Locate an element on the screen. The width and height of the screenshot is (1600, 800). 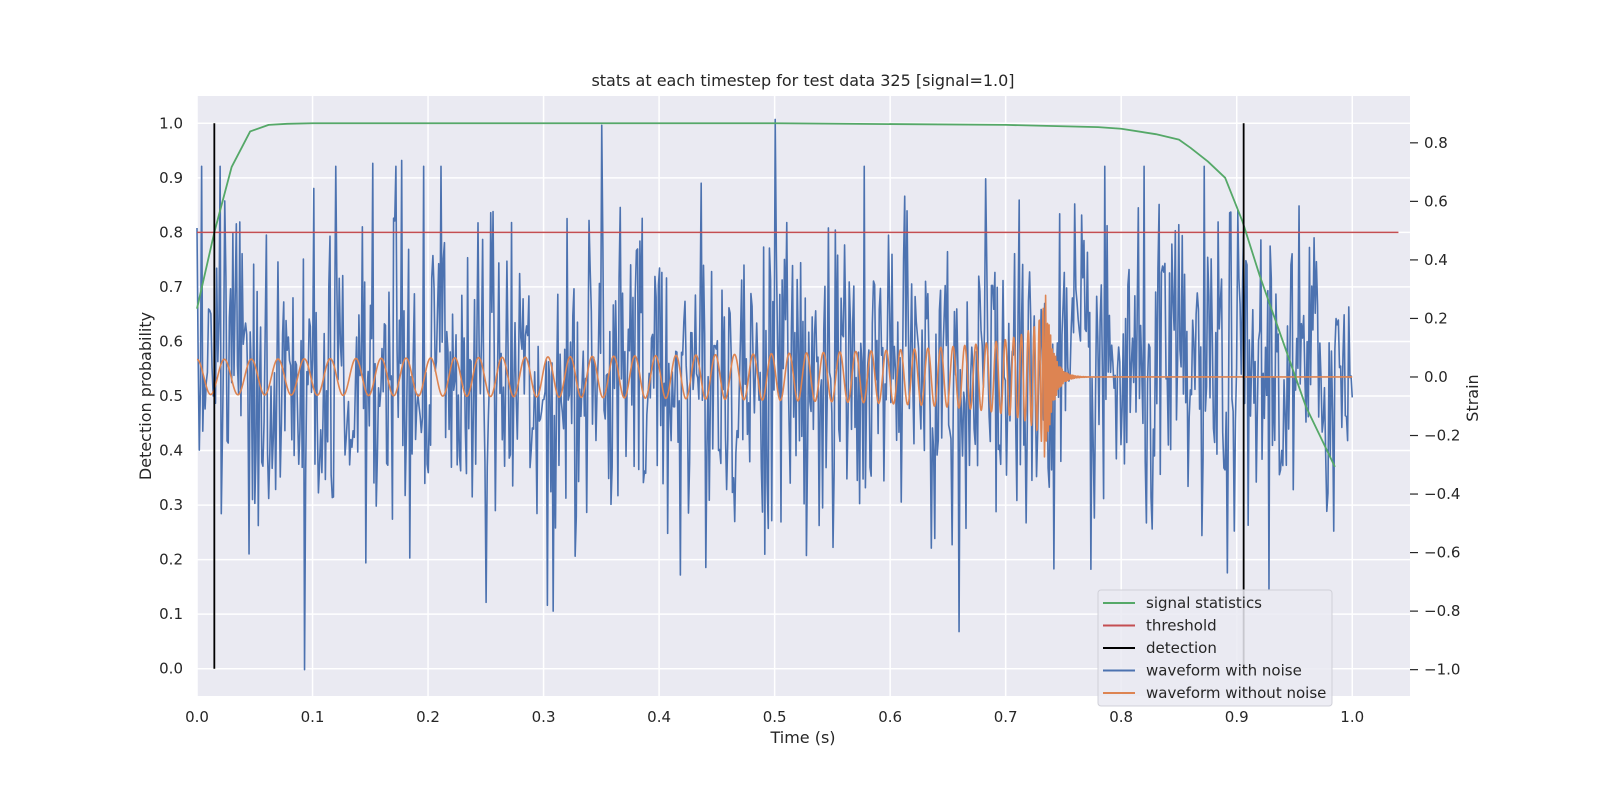
x-tick-label: 1.0 is located at coordinates (1352, 717).